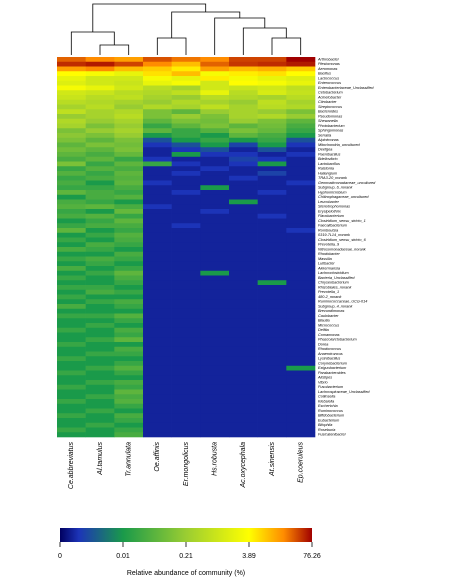 The width and height of the screenshot is (474, 588). I want to click on row-label: Aeromonas, so click(327, 69).